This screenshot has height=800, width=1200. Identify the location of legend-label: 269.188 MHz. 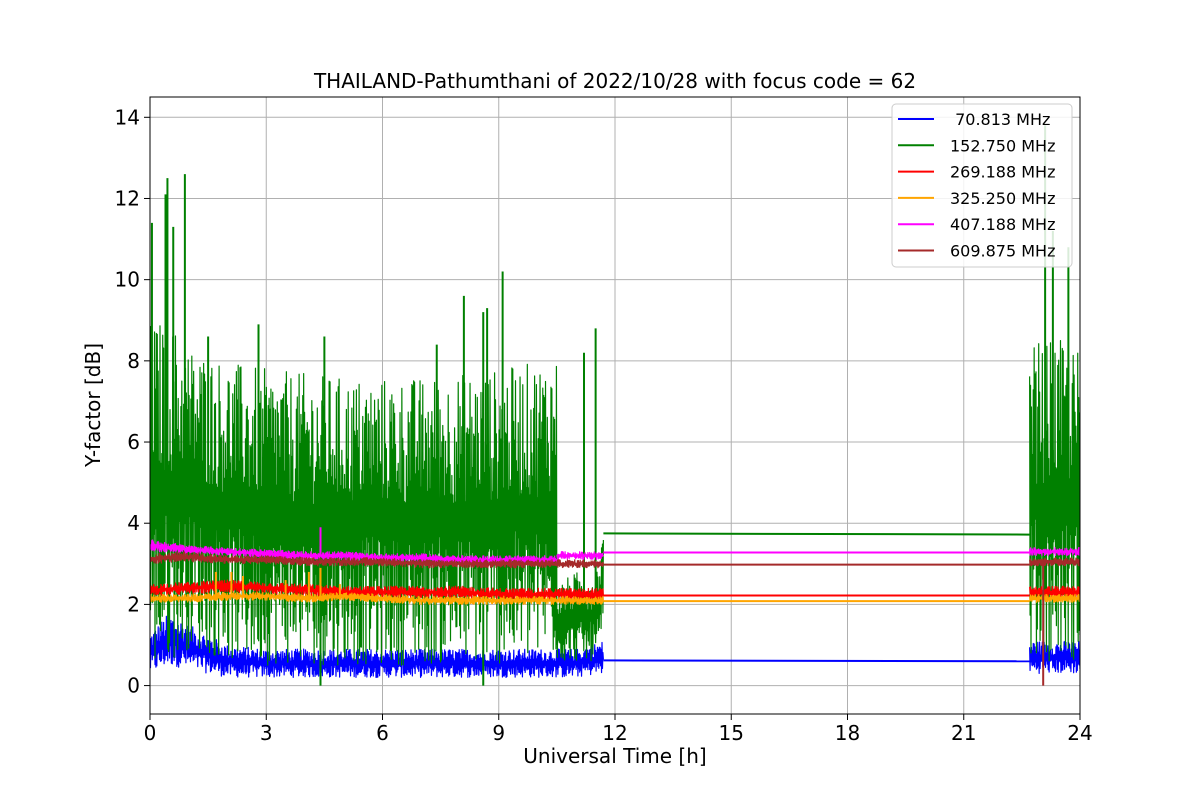
(1002, 172).